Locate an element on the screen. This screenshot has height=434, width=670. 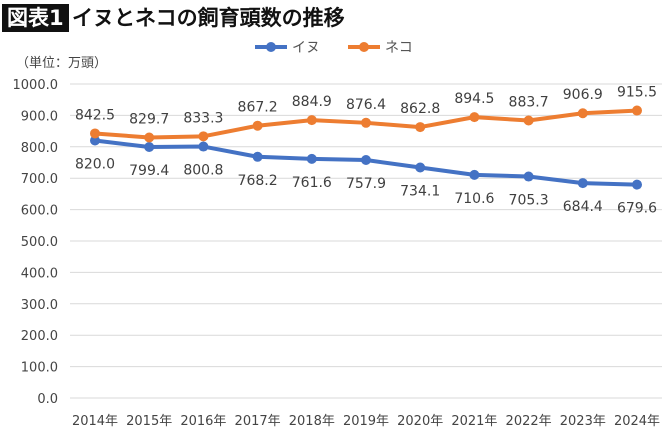
y-tick-label: 700.0 is located at coordinates (39, 179).